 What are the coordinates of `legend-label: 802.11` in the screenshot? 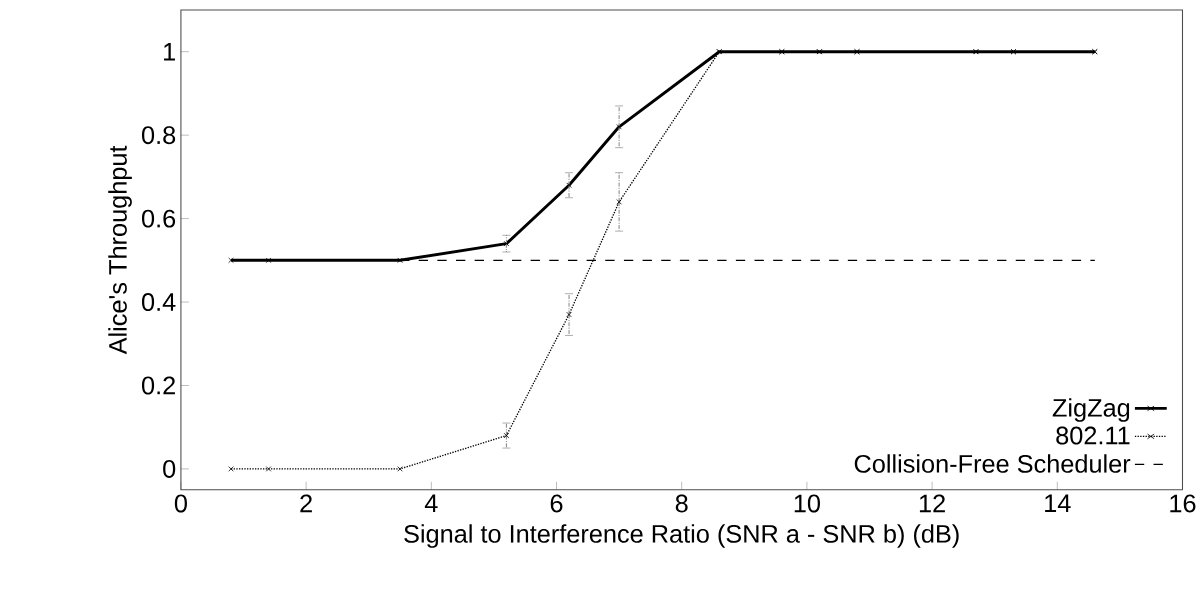 It's located at (1093, 435).